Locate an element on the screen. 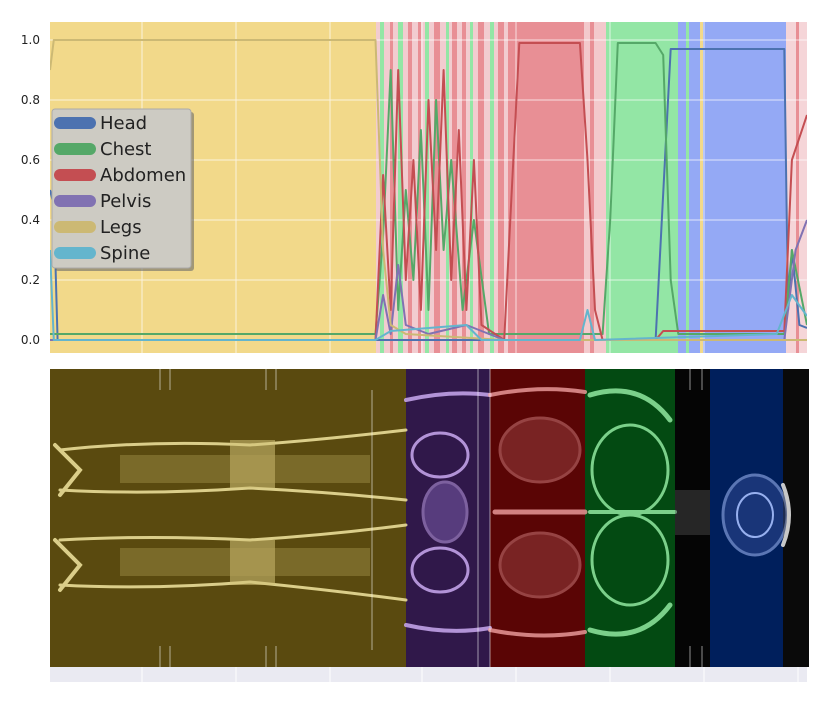 The width and height of the screenshot is (827, 707). legend-label: Head is located at coordinates (123, 123).